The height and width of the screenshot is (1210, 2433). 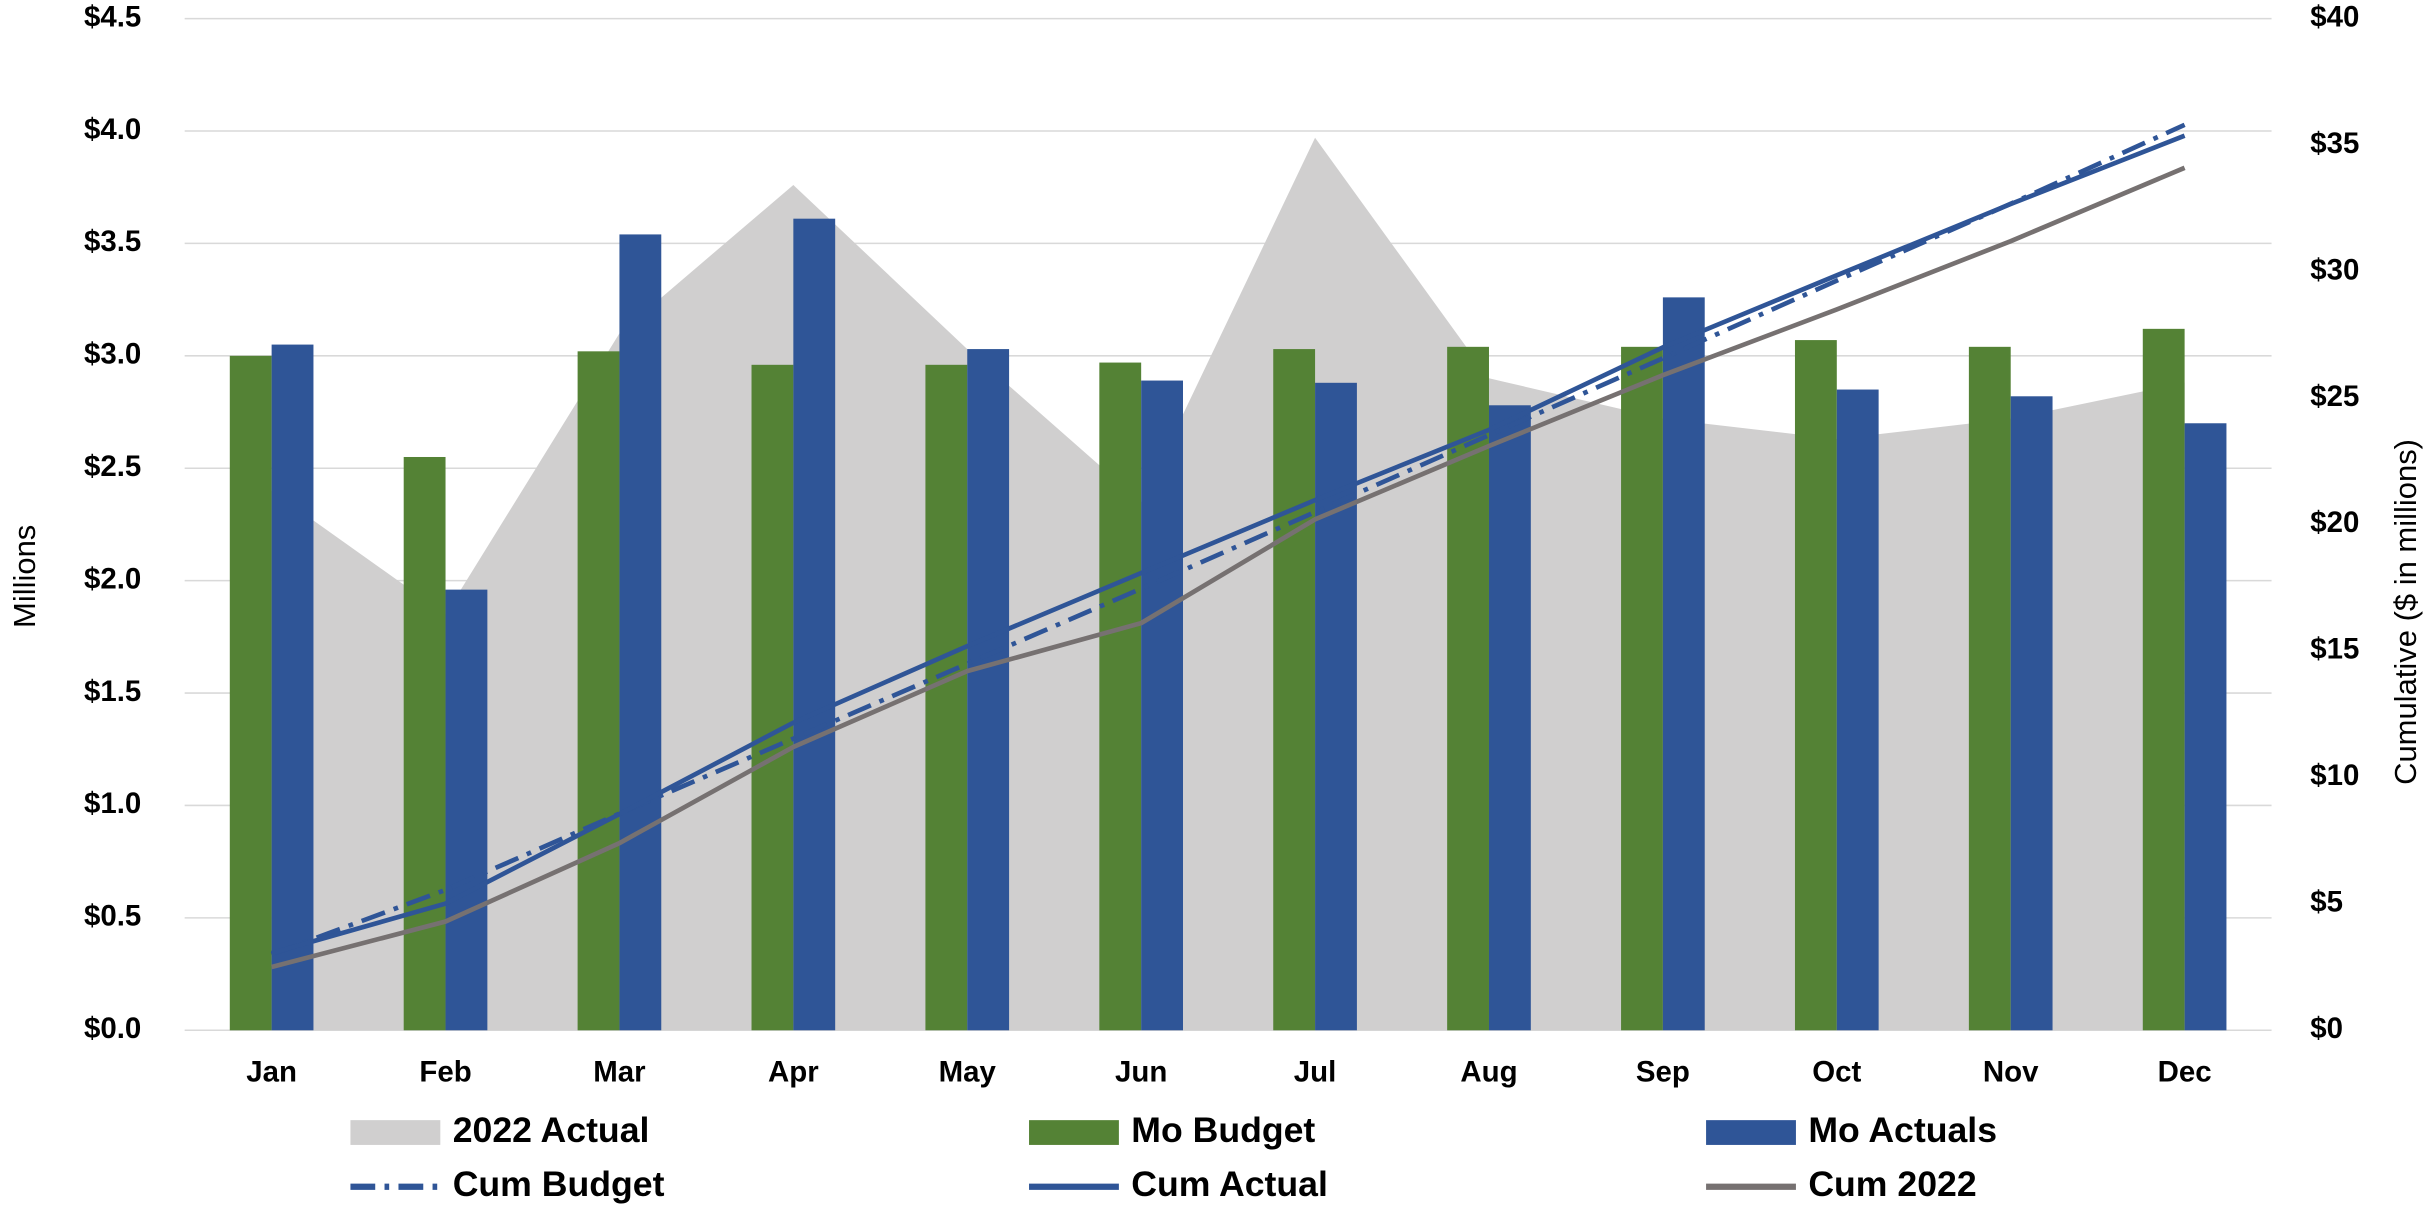 I want to click on x-tick-label: Jan, so click(x=271, y=1071).